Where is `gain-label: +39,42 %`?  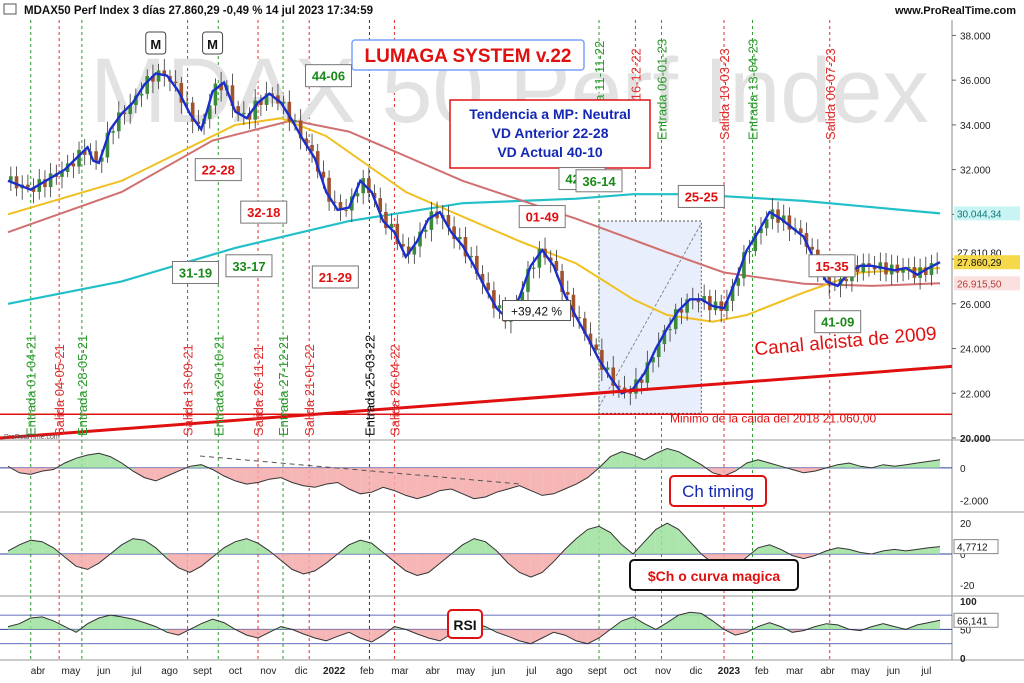 gain-label: +39,42 % is located at coordinates (536, 312).